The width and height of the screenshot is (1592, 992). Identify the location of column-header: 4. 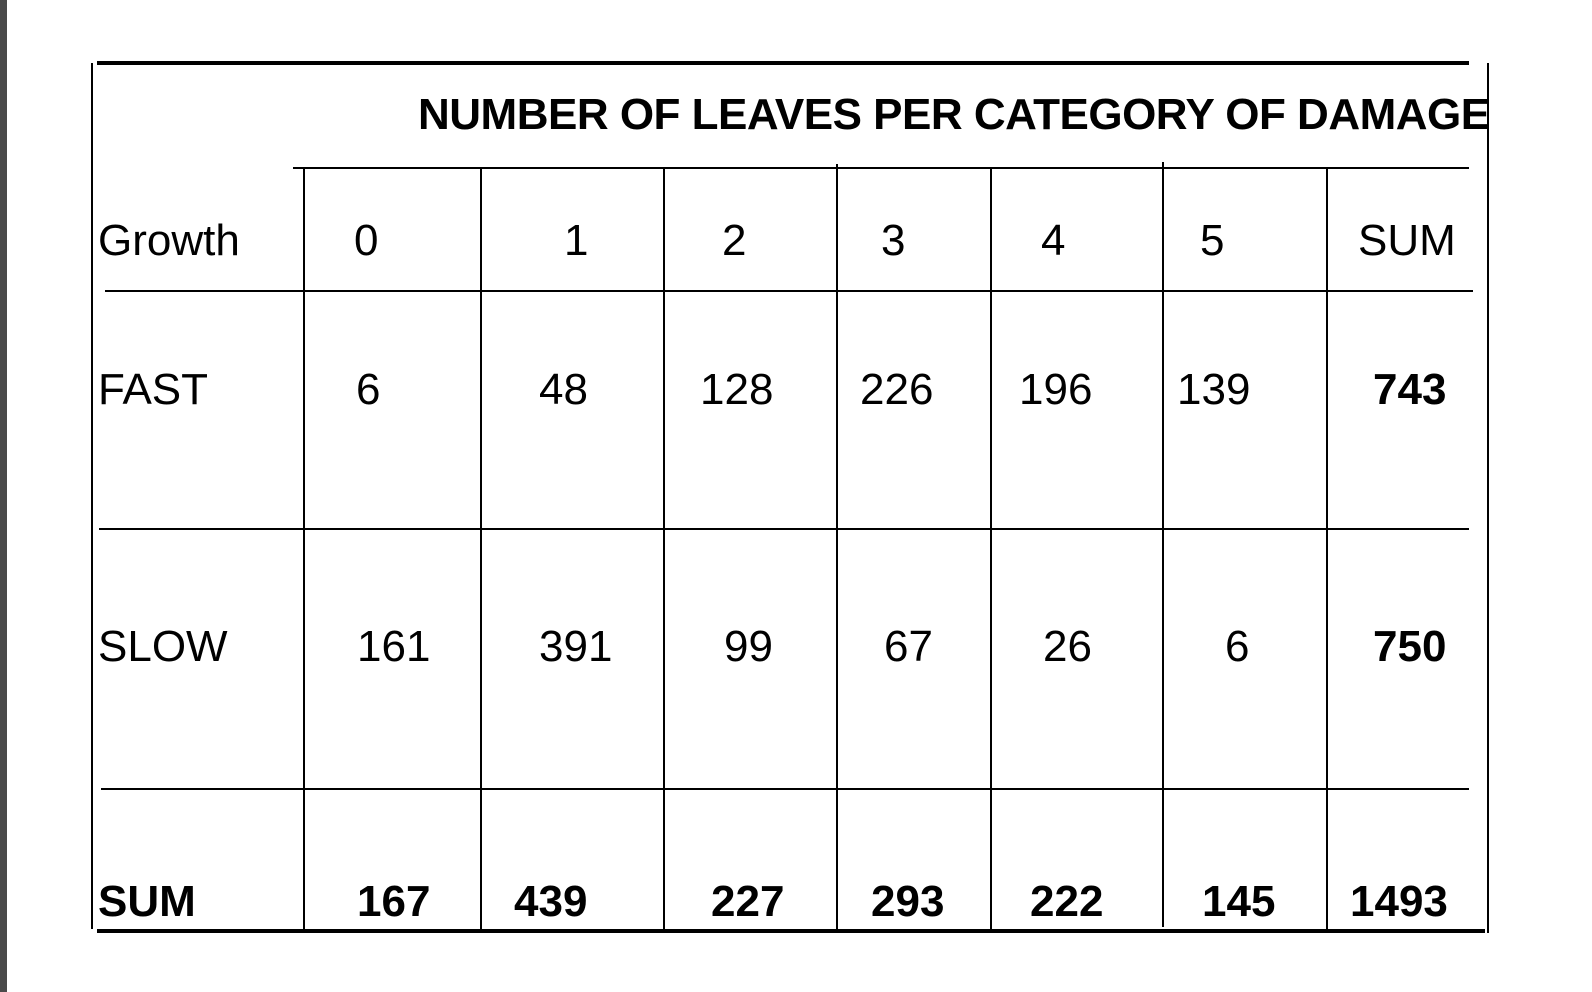
(1053, 240).